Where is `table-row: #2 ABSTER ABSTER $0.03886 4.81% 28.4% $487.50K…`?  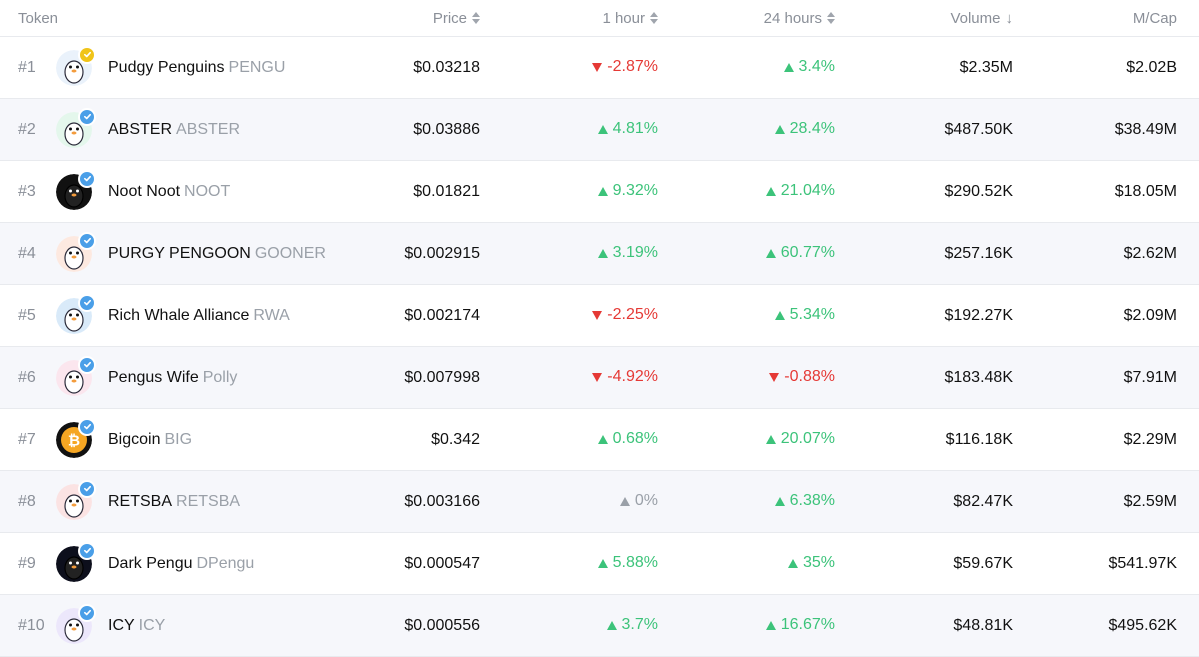 table-row: #2 ABSTER ABSTER $0.03886 4.81% 28.4% $487.50K… is located at coordinates (599, 130).